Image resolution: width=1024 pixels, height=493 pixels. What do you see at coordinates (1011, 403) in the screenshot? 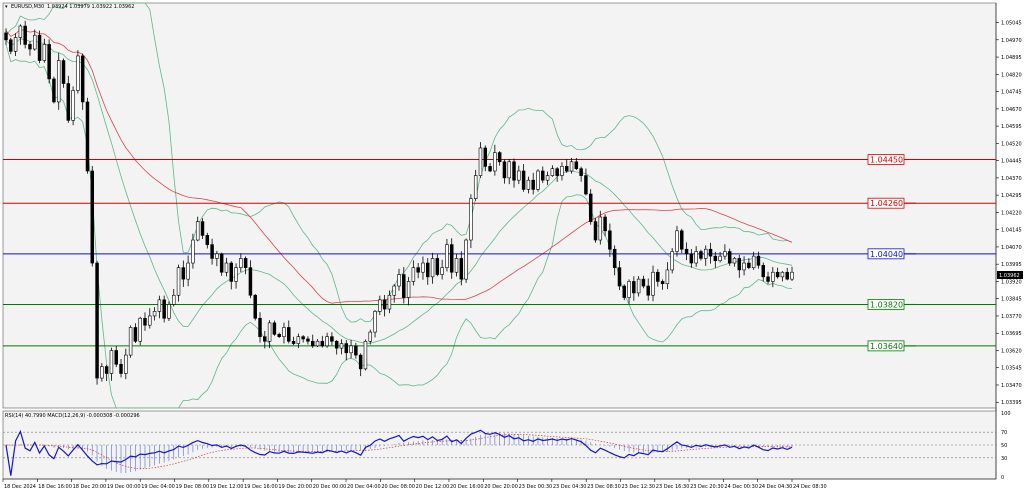
I see `price-tick-label: 1.03395` at bounding box center [1011, 403].